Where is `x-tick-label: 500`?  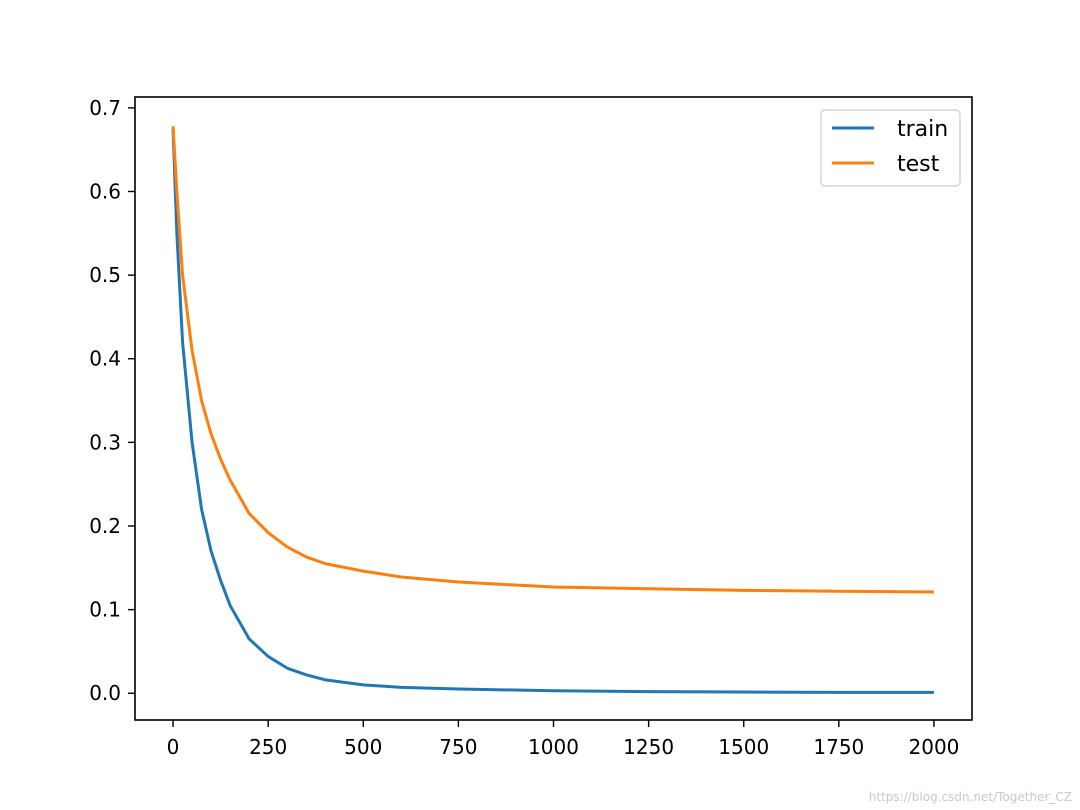
x-tick-label: 500 is located at coordinates (363, 747).